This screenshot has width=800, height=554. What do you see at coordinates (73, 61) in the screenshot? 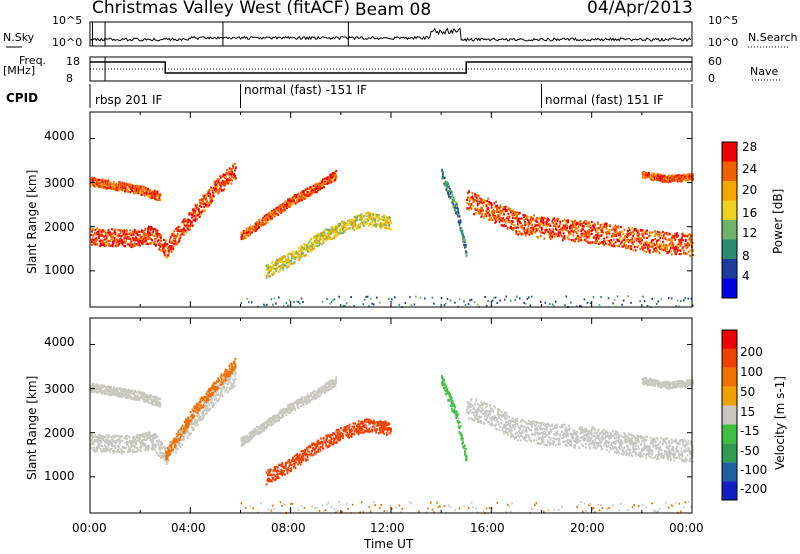
I see `freq-tick-top: 18` at bounding box center [73, 61].